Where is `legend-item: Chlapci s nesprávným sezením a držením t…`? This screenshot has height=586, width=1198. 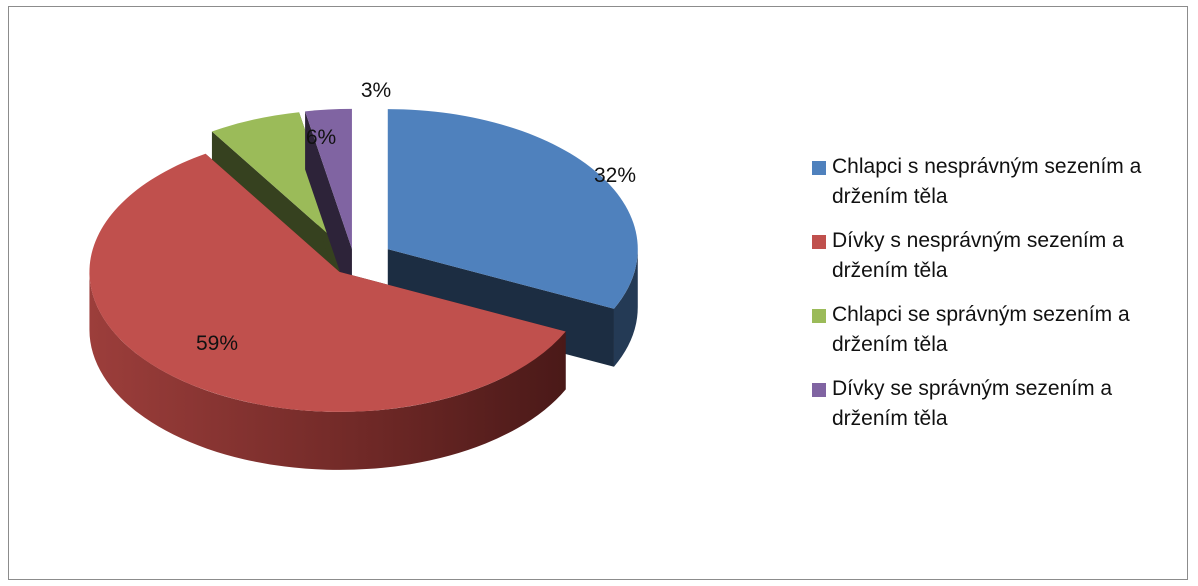 legend-item: Chlapci s nesprávným sezením a držením t… is located at coordinates (1002, 182).